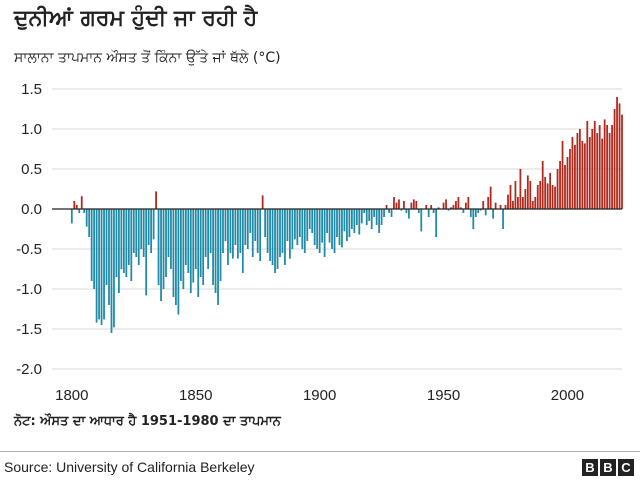 This screenshot has width=640, height=484. I want to click on bar-1967, so click(485, 212).